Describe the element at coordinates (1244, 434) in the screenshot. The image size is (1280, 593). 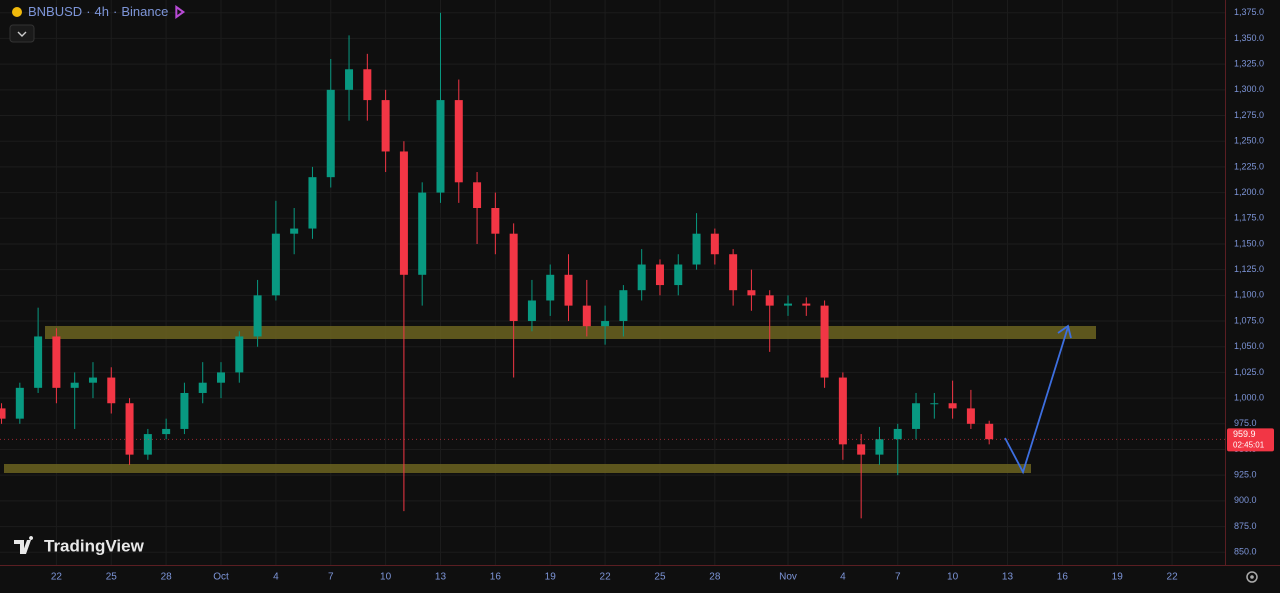
I see `last-price-label: 959.9` at that location.